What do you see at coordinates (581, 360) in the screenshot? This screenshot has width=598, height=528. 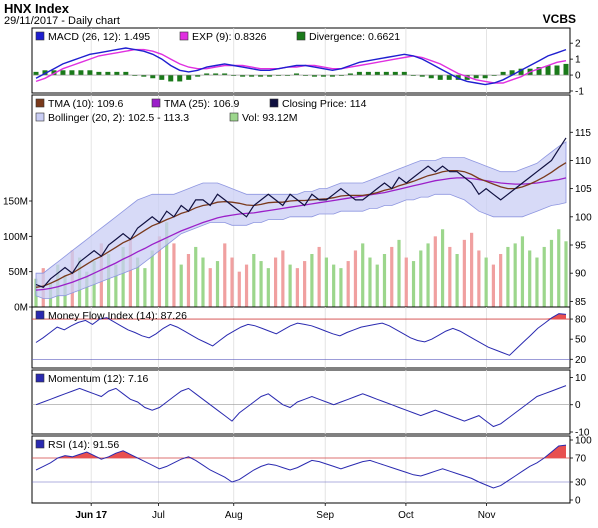 I see `mfi-axis-tick-label: 20` at bounding box center [581, 360].